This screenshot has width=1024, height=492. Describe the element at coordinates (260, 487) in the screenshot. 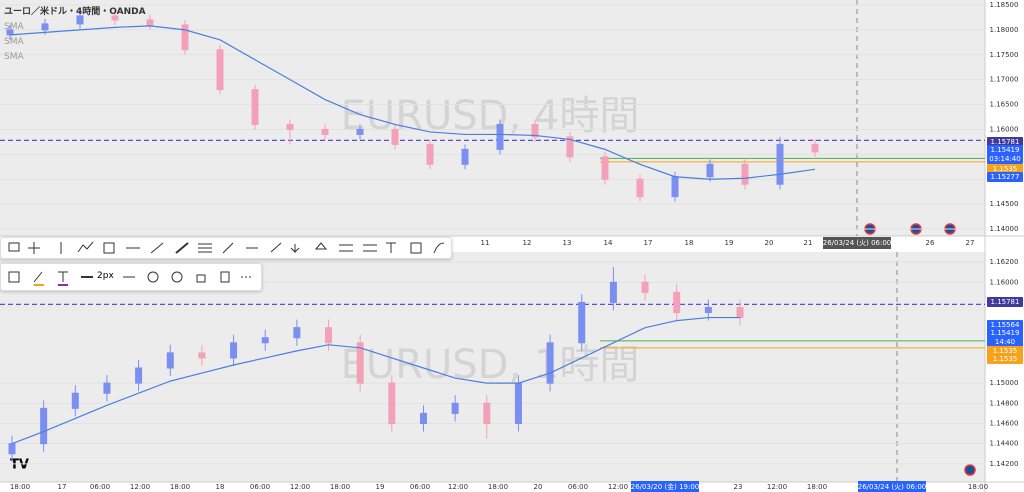

I see `x-tick-label: 06:00` at that location.